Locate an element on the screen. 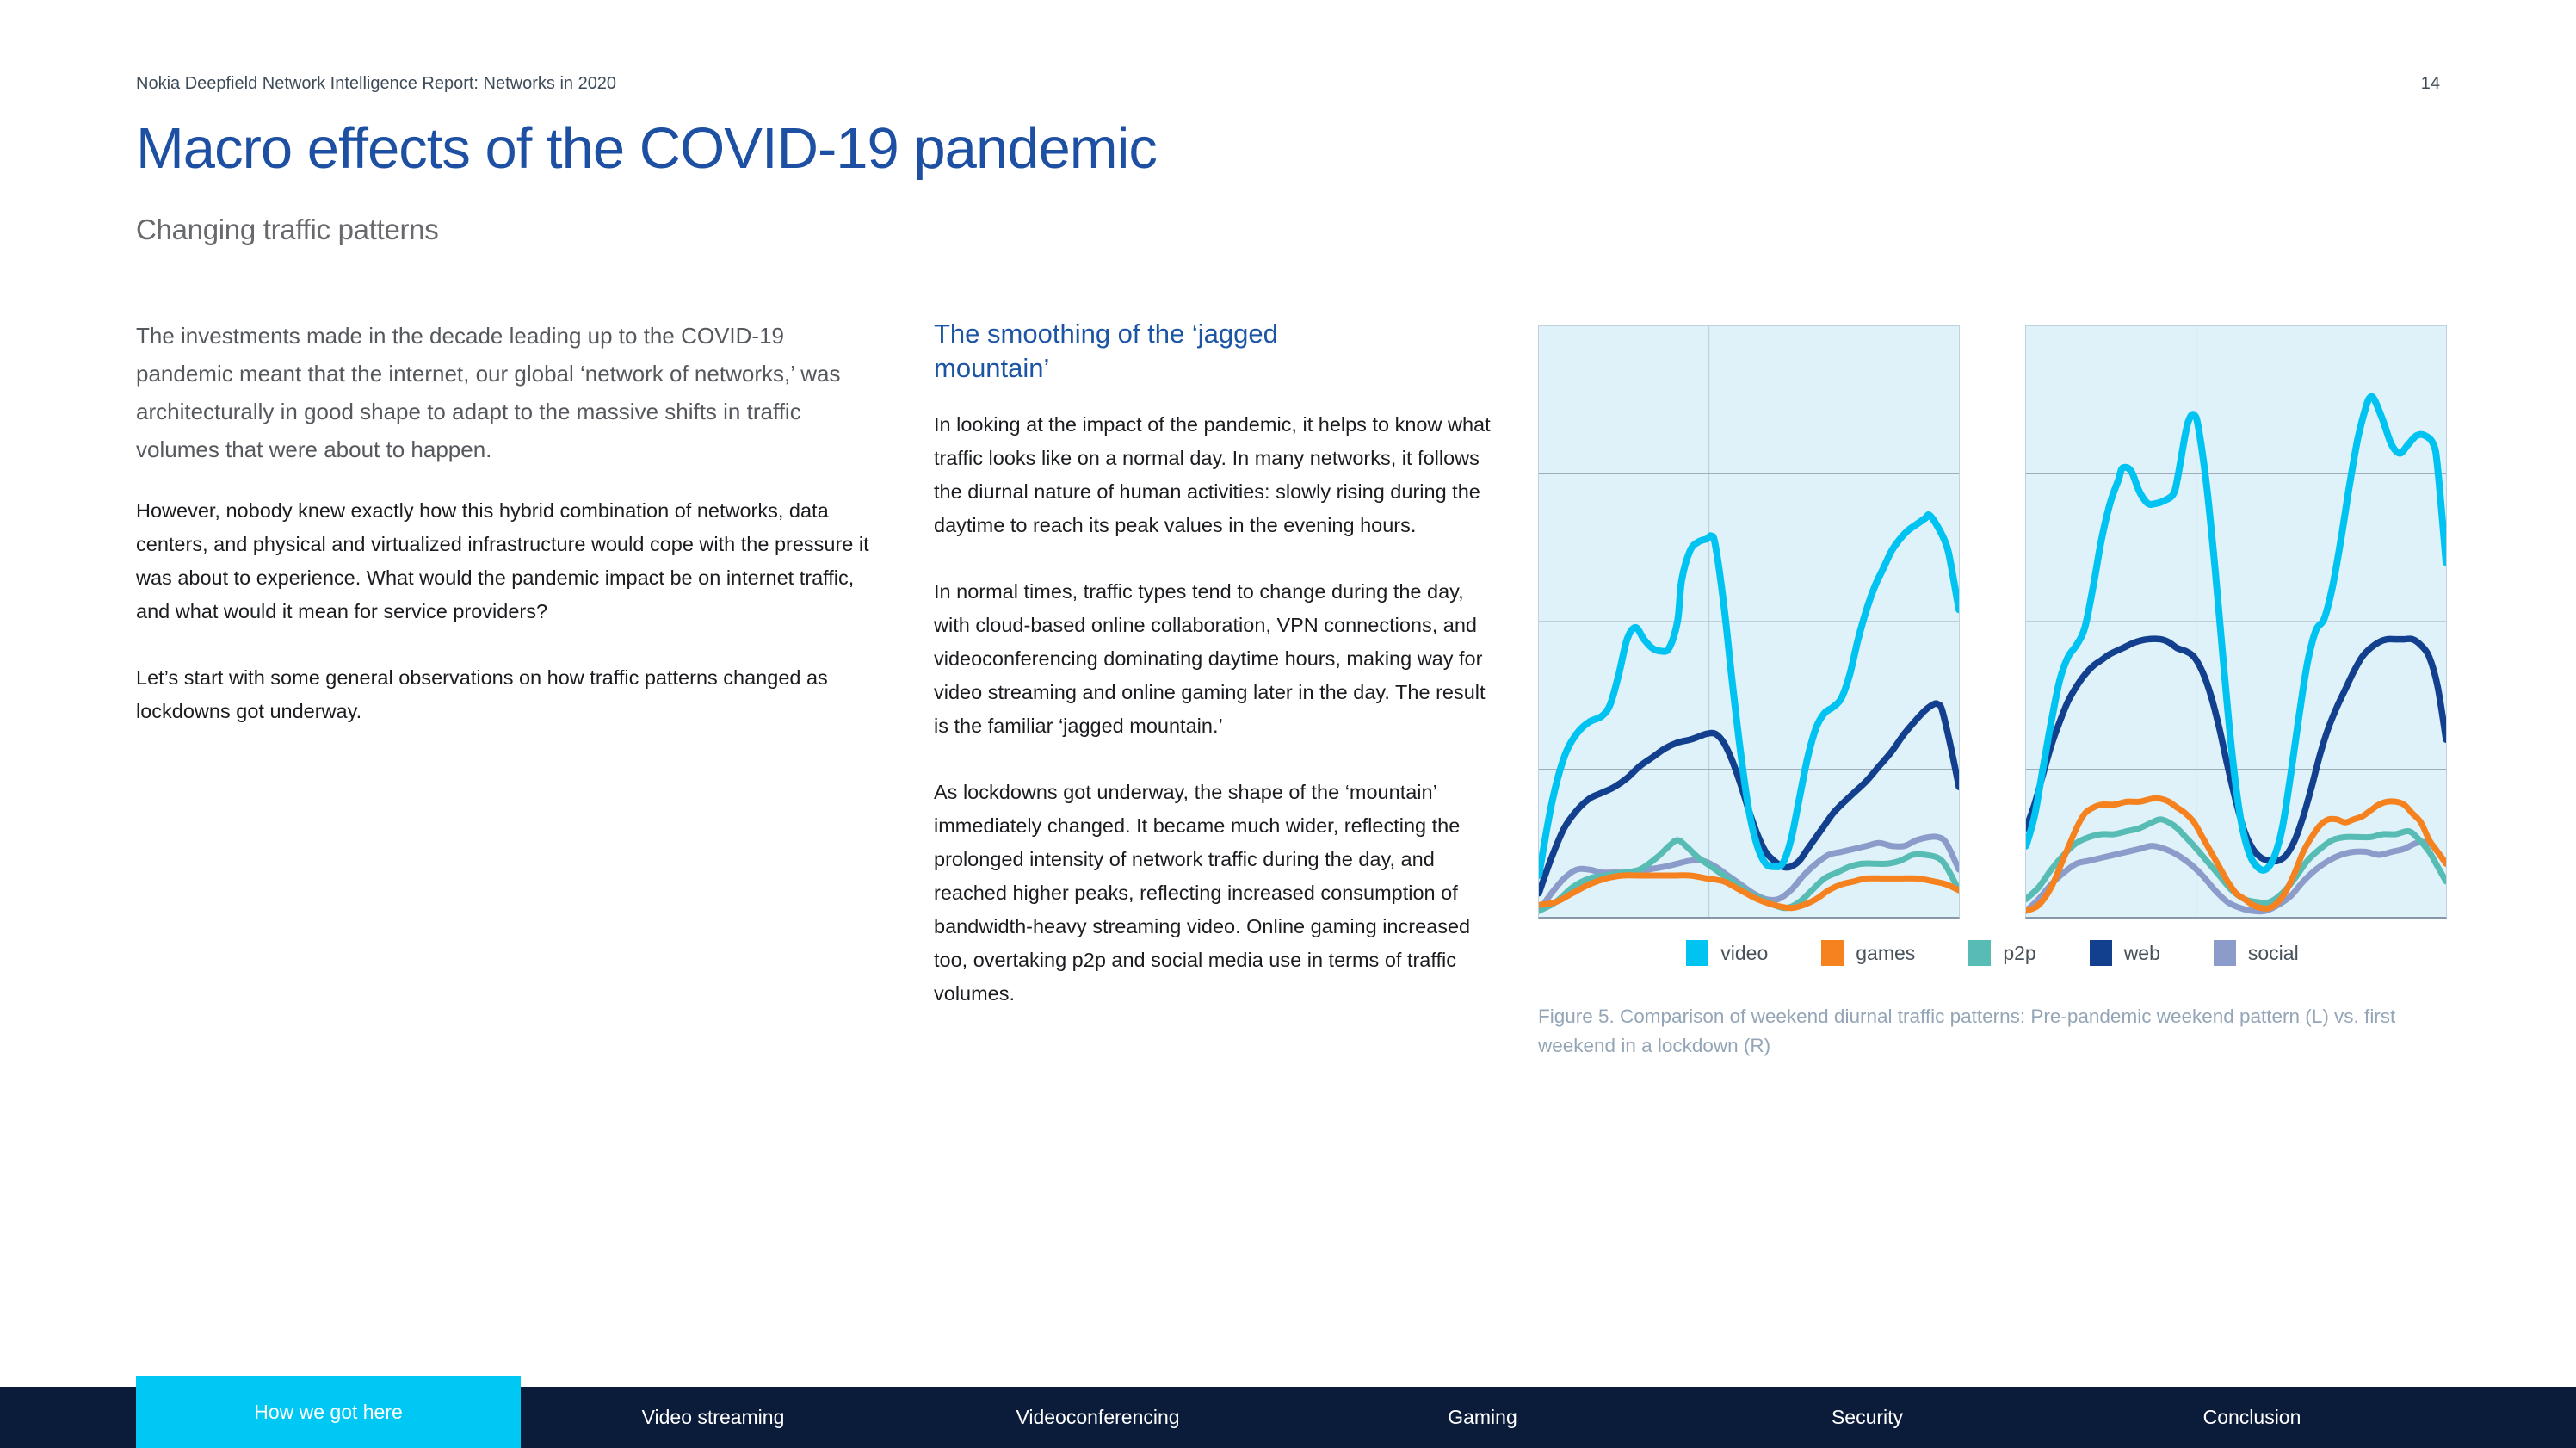 Image resolution: width=2576 pixels, height=1448 pixels. nav-item-how-we-got-here: How we got here is located at coordinates (328, 1412).